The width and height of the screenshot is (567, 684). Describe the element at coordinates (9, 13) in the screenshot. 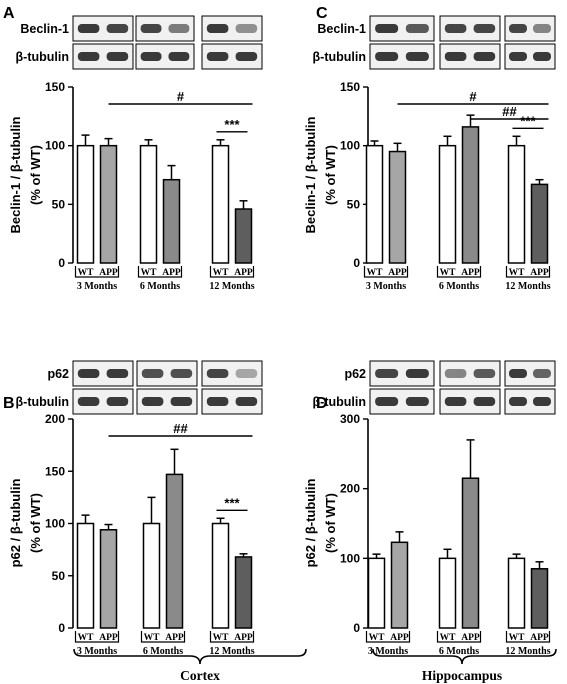

I see `panel-letter: A` at that location.